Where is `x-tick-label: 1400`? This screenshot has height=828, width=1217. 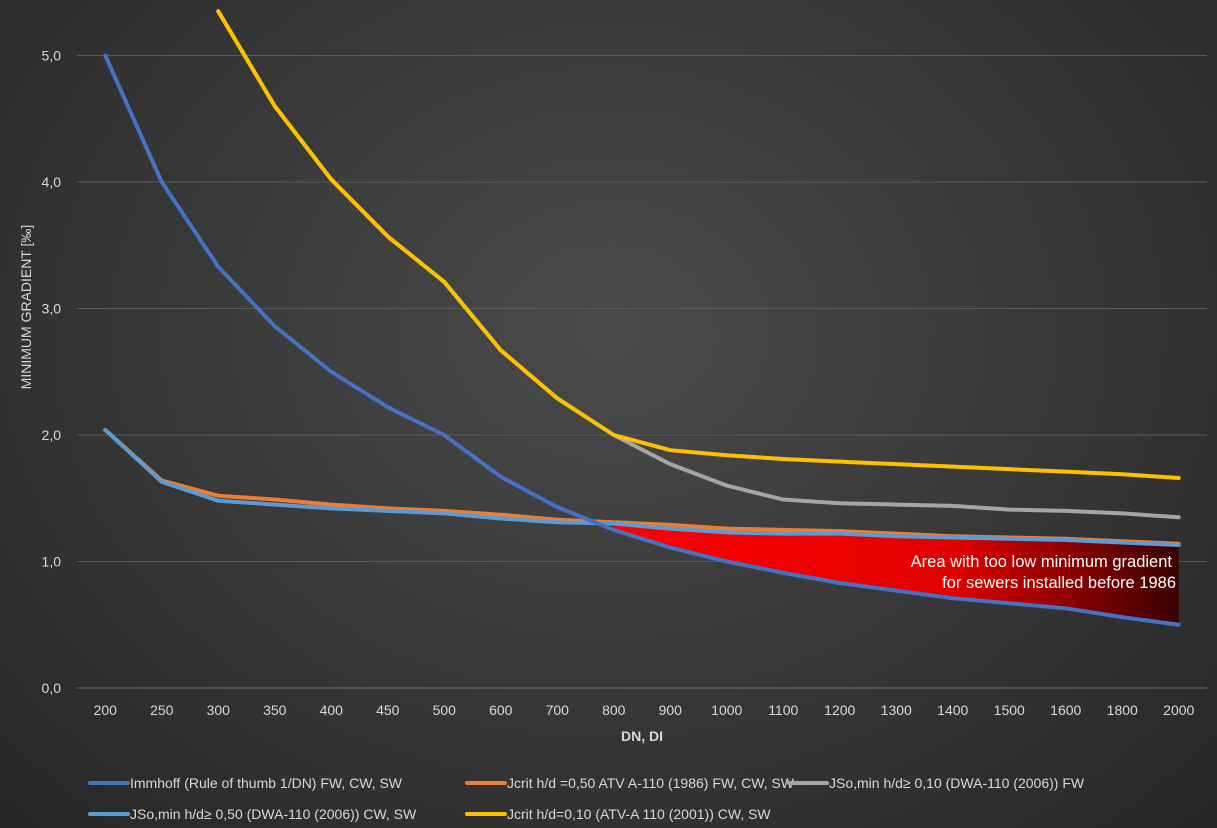
x-tick-label: 1400 is located at coordinates (952, 710).